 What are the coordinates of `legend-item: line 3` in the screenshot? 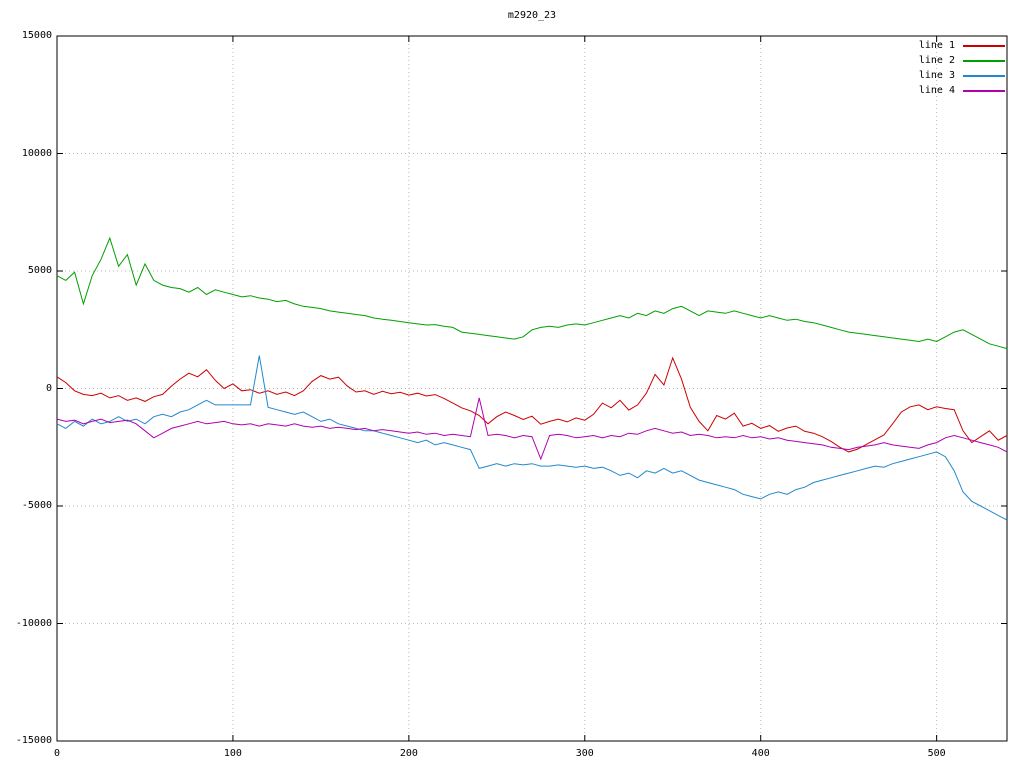 It's located at (962, 75).